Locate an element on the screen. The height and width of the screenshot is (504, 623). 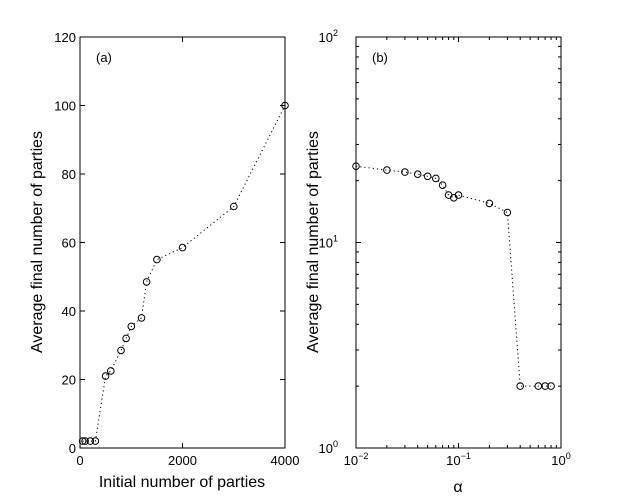
x-tick-exponent-b: −1 is located at coordinates (466, 456).